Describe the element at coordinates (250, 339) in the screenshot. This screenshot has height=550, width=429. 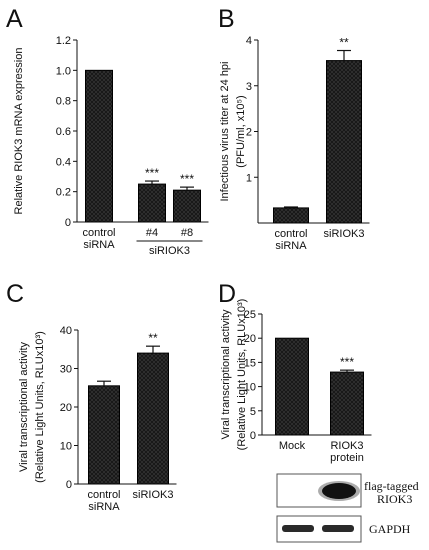
I see `panel-d-ytick-label: 20` at that location.